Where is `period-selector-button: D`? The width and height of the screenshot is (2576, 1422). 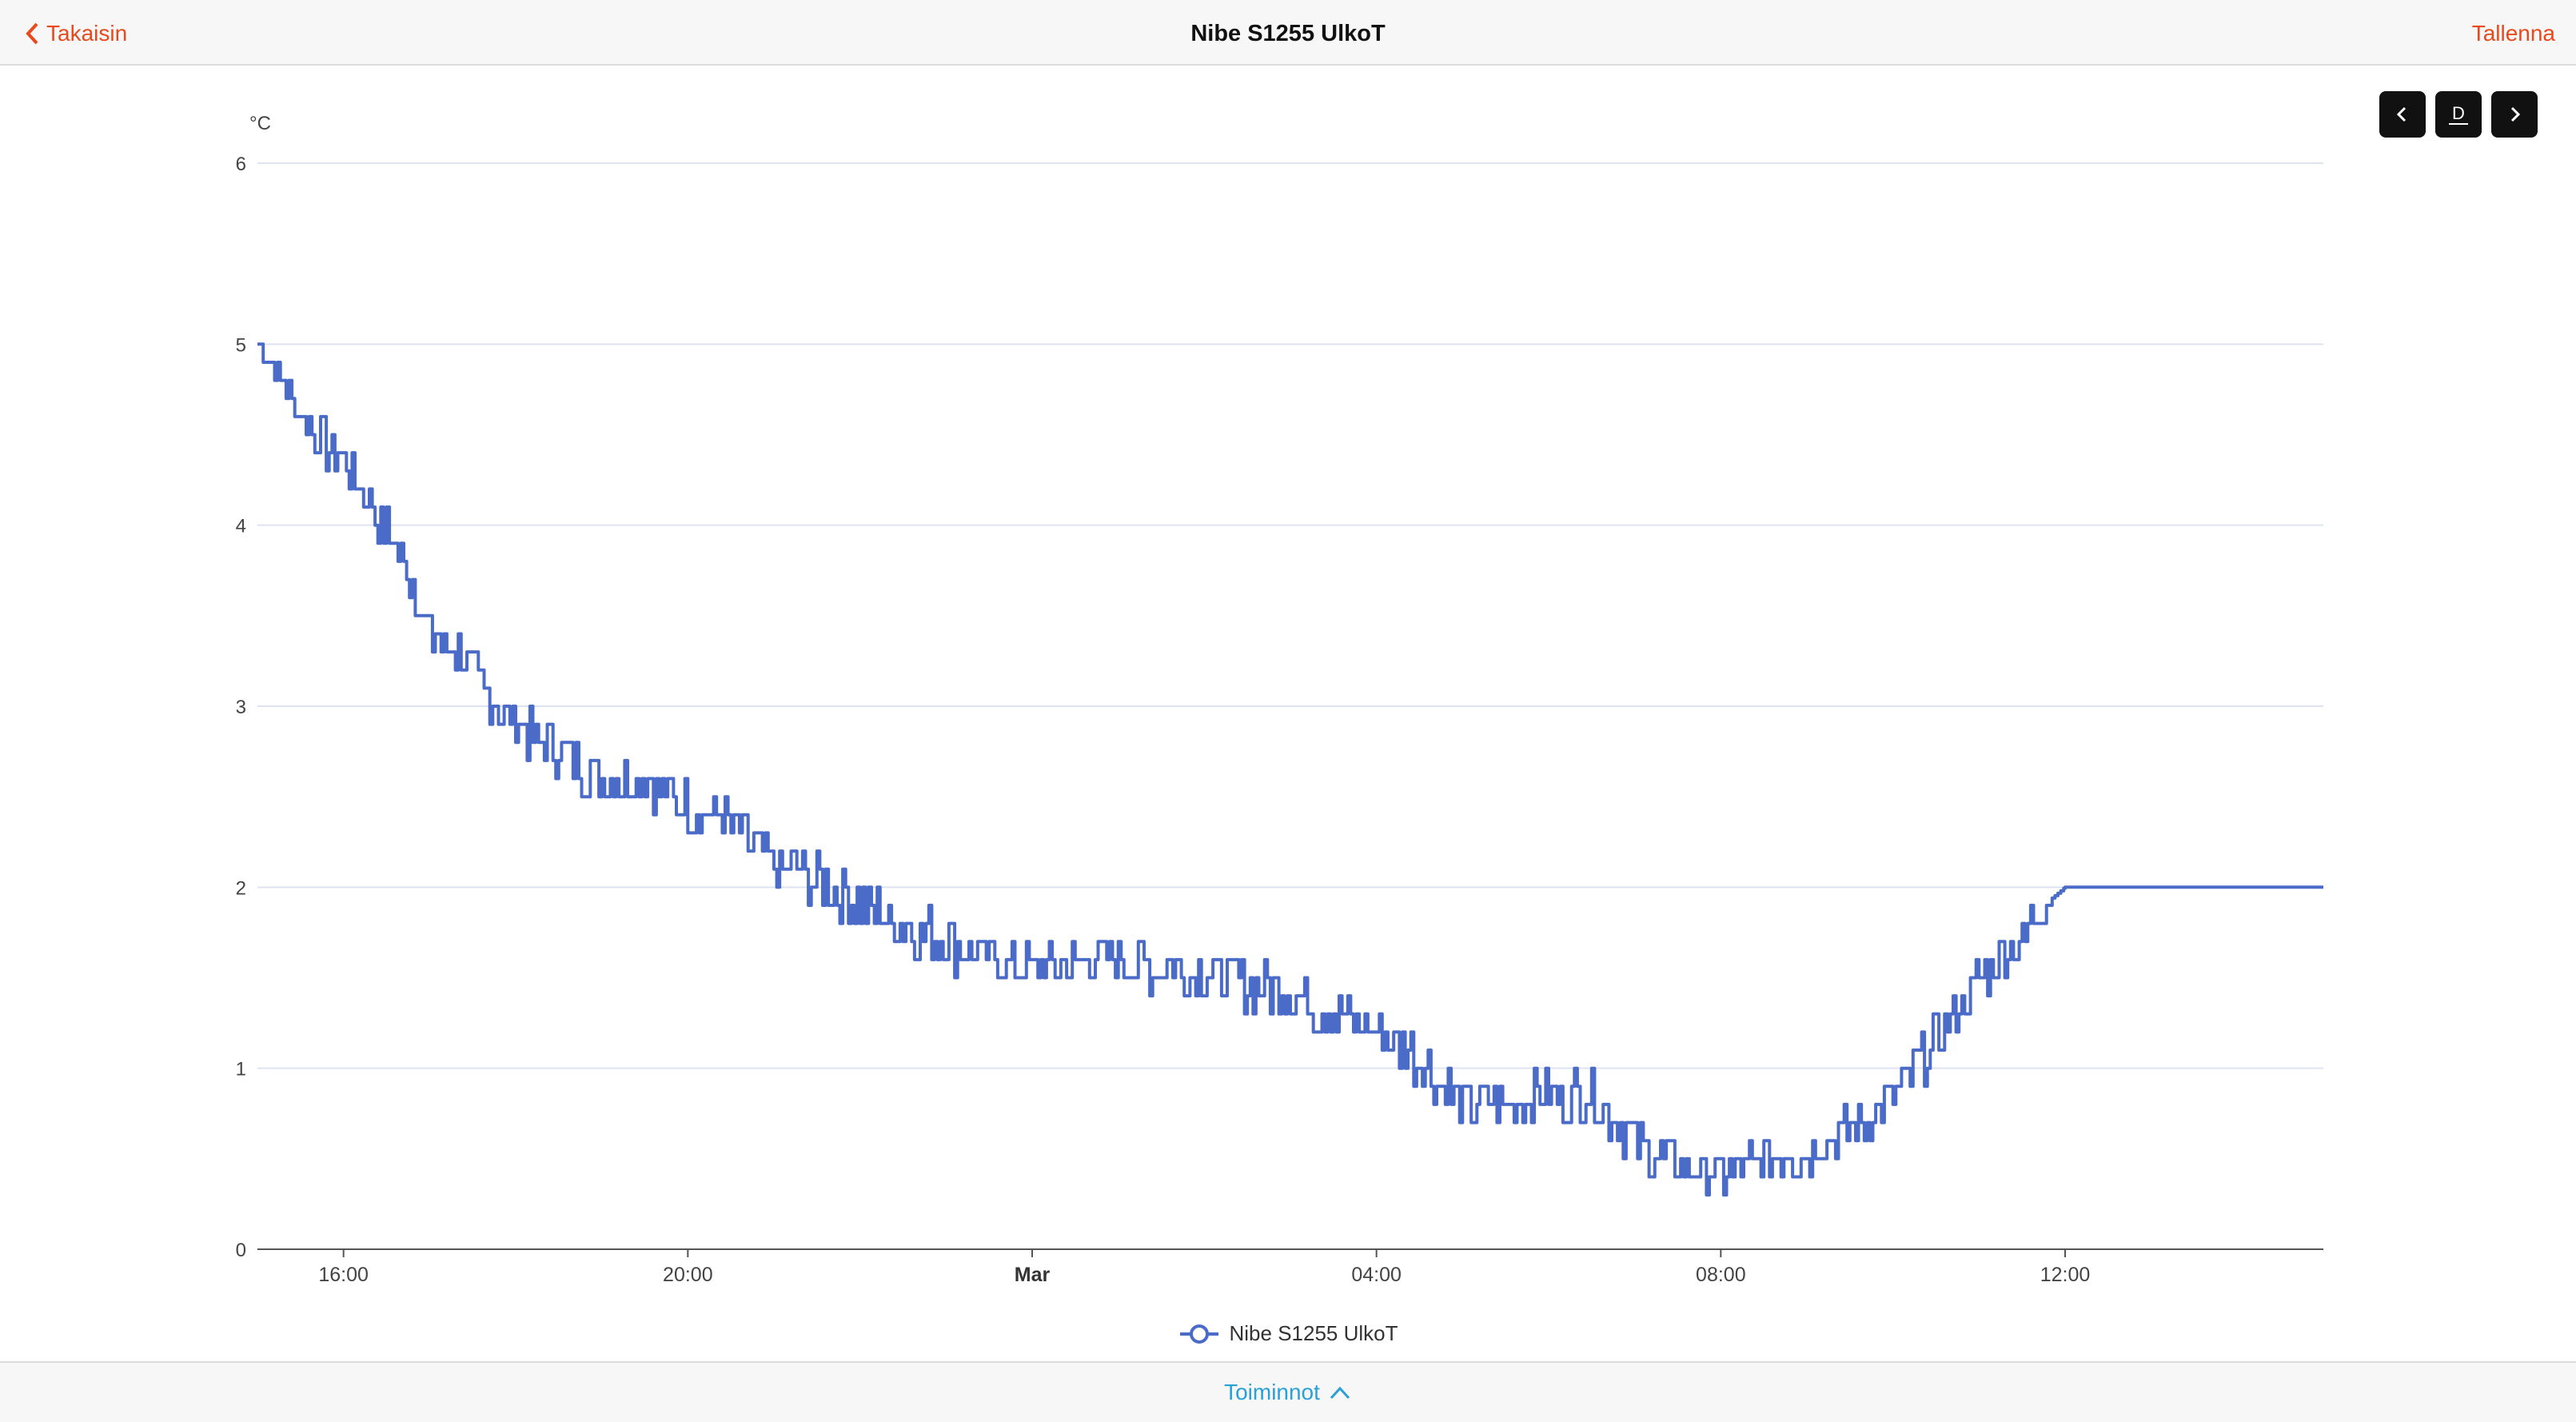
period-selector-button: D is located at coordinates (2459, 114).